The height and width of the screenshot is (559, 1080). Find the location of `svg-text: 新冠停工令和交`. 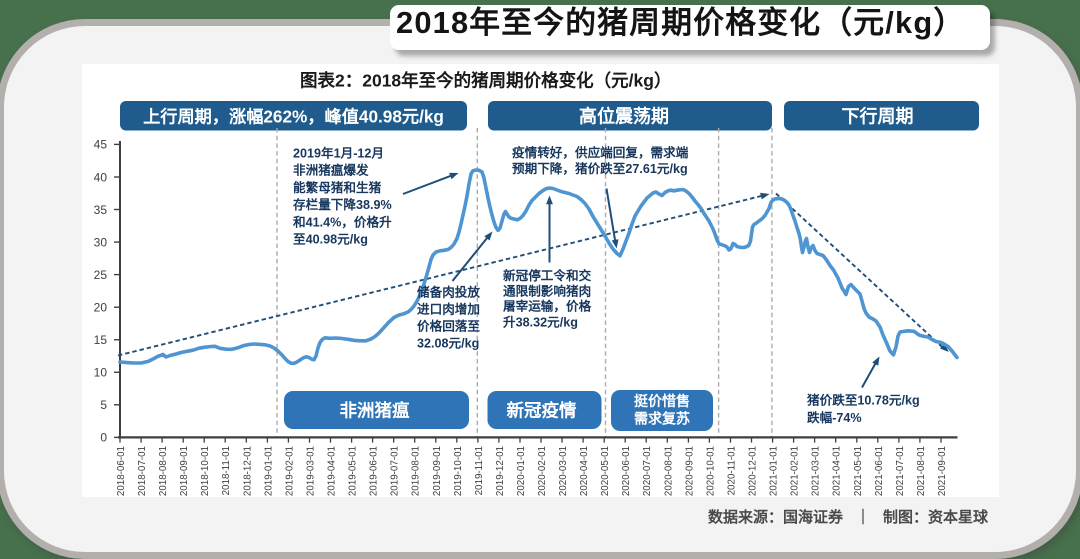

svg-text: 新冠停工令和交 is located at coordinates (547, 275).